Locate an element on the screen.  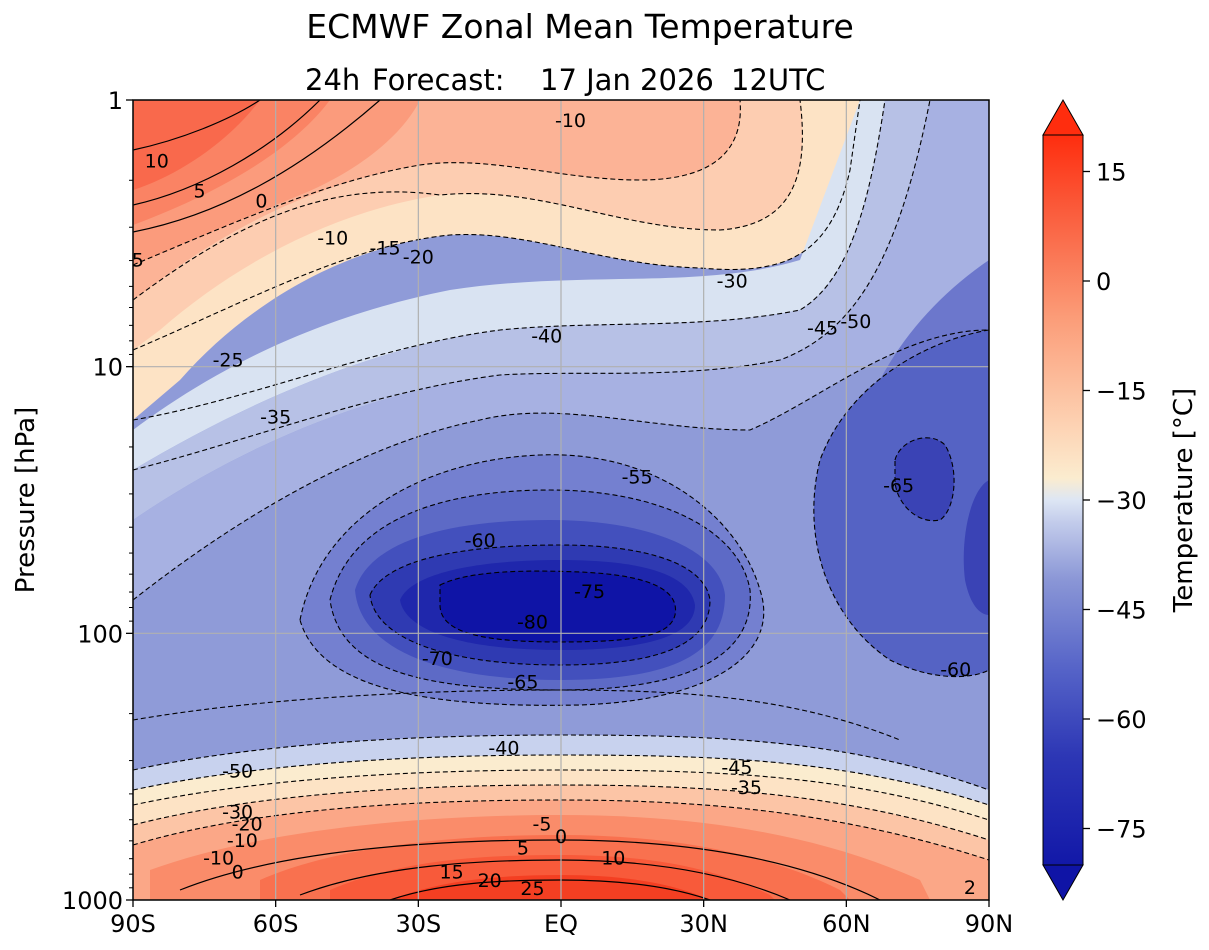
colorbar-tick-label: −15 is located at coordinates (1121, 392).